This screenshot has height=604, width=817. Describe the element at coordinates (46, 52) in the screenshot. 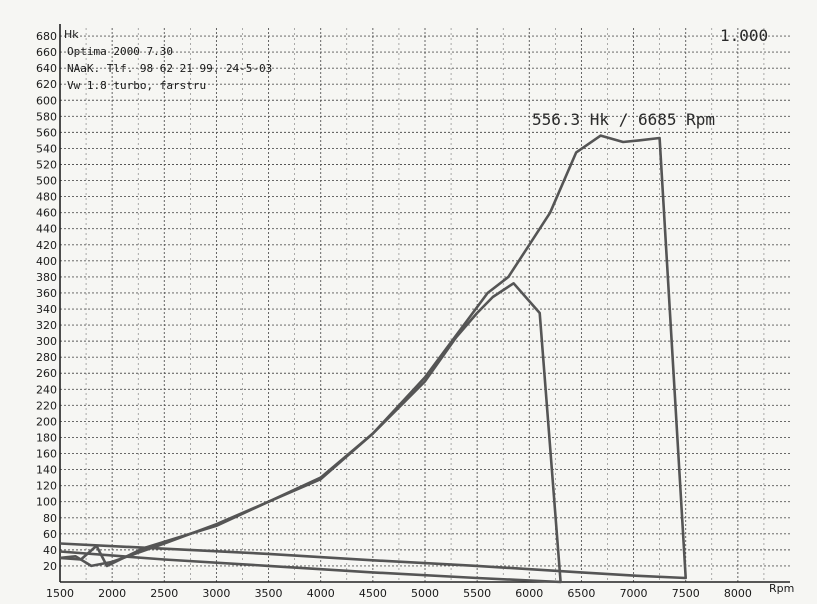

I see `y-tick-label: 660` at that location.